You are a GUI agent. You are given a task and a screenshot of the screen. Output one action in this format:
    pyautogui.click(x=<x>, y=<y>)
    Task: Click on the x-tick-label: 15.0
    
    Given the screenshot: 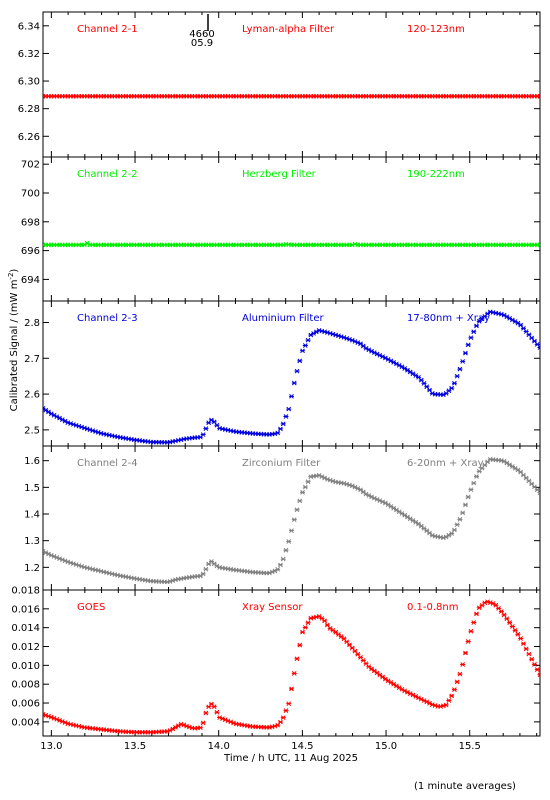 What is the action you would take?
    pyautogui.click(x=386, y=746)
    